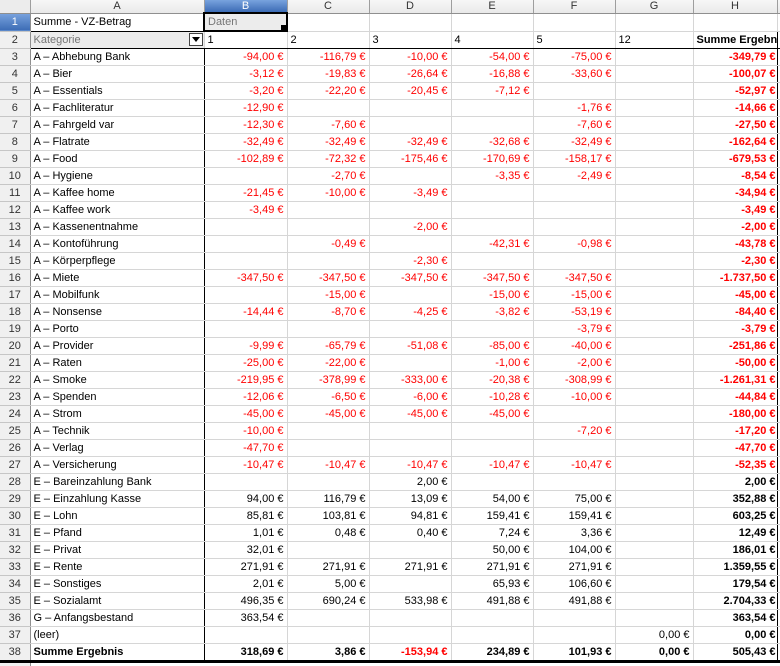  I want to click on cell-A2-row-field: Kategorie, so click(117, 40).